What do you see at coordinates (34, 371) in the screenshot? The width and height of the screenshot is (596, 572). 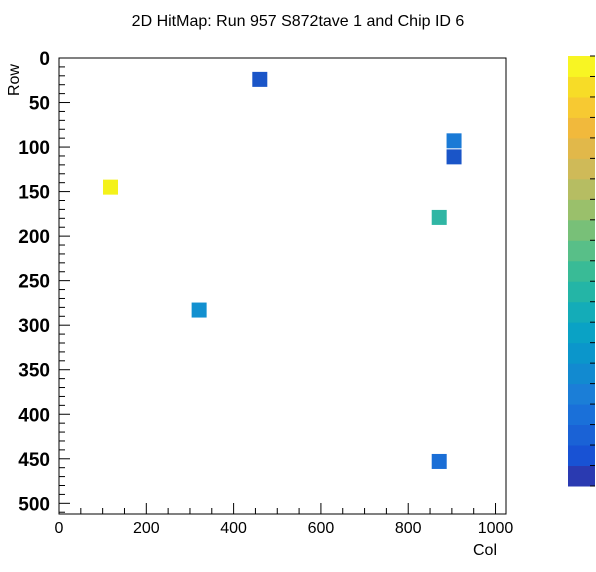 I see `y-tick-label: 350` at bounding box center [34, 371].